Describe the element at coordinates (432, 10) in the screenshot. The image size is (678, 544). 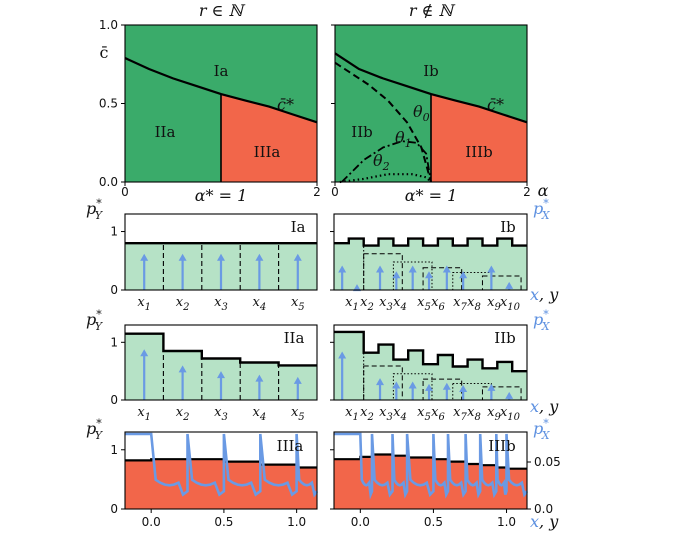
I see `panel-title-right: r ∉ ℕ` at that location.